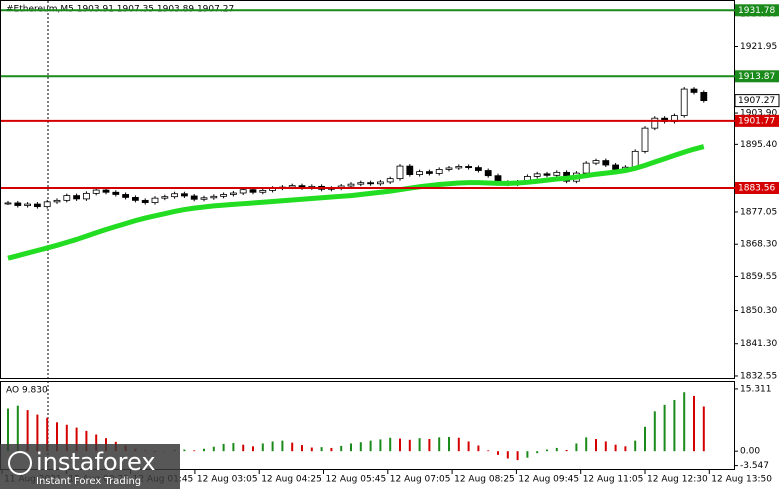 The image size is (781, 489). What do you see at coordinates (20, 463) in the screenshot?
I see `logo-icon` at bounding box center [20, 463].